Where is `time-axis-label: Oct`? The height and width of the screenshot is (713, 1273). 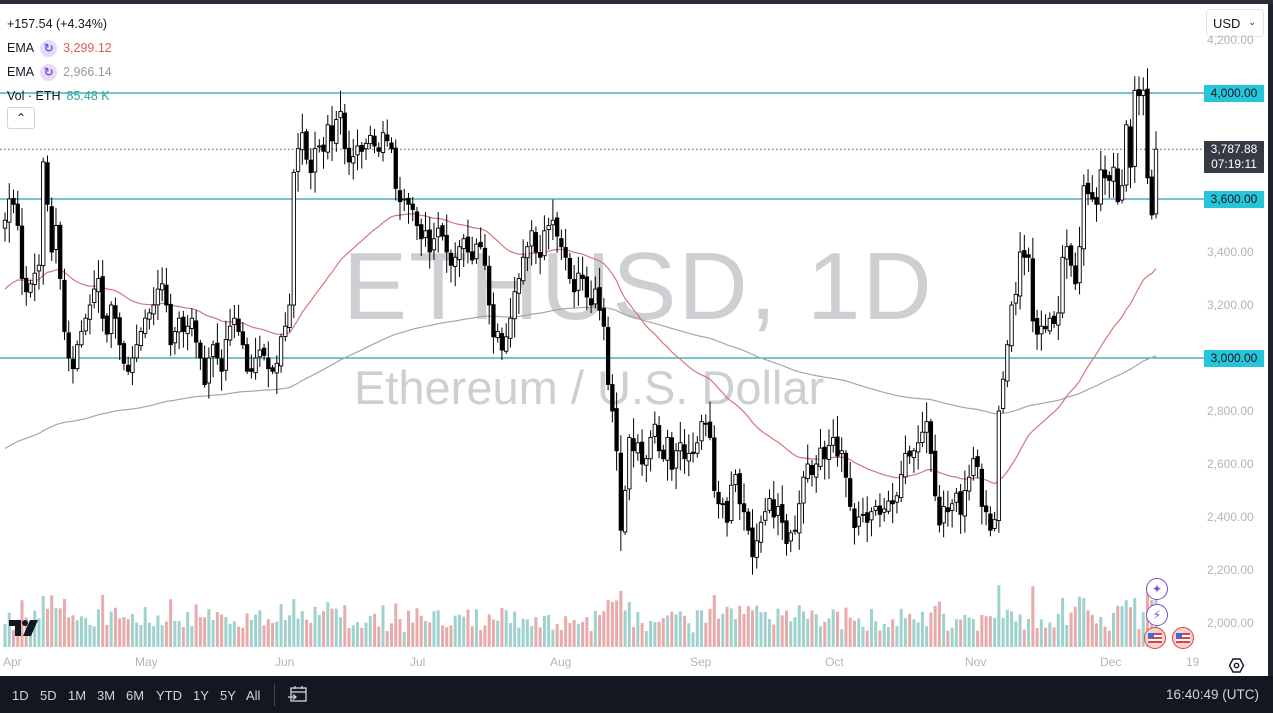 time-axis-label: Oct is located at coordinates (834, 662).